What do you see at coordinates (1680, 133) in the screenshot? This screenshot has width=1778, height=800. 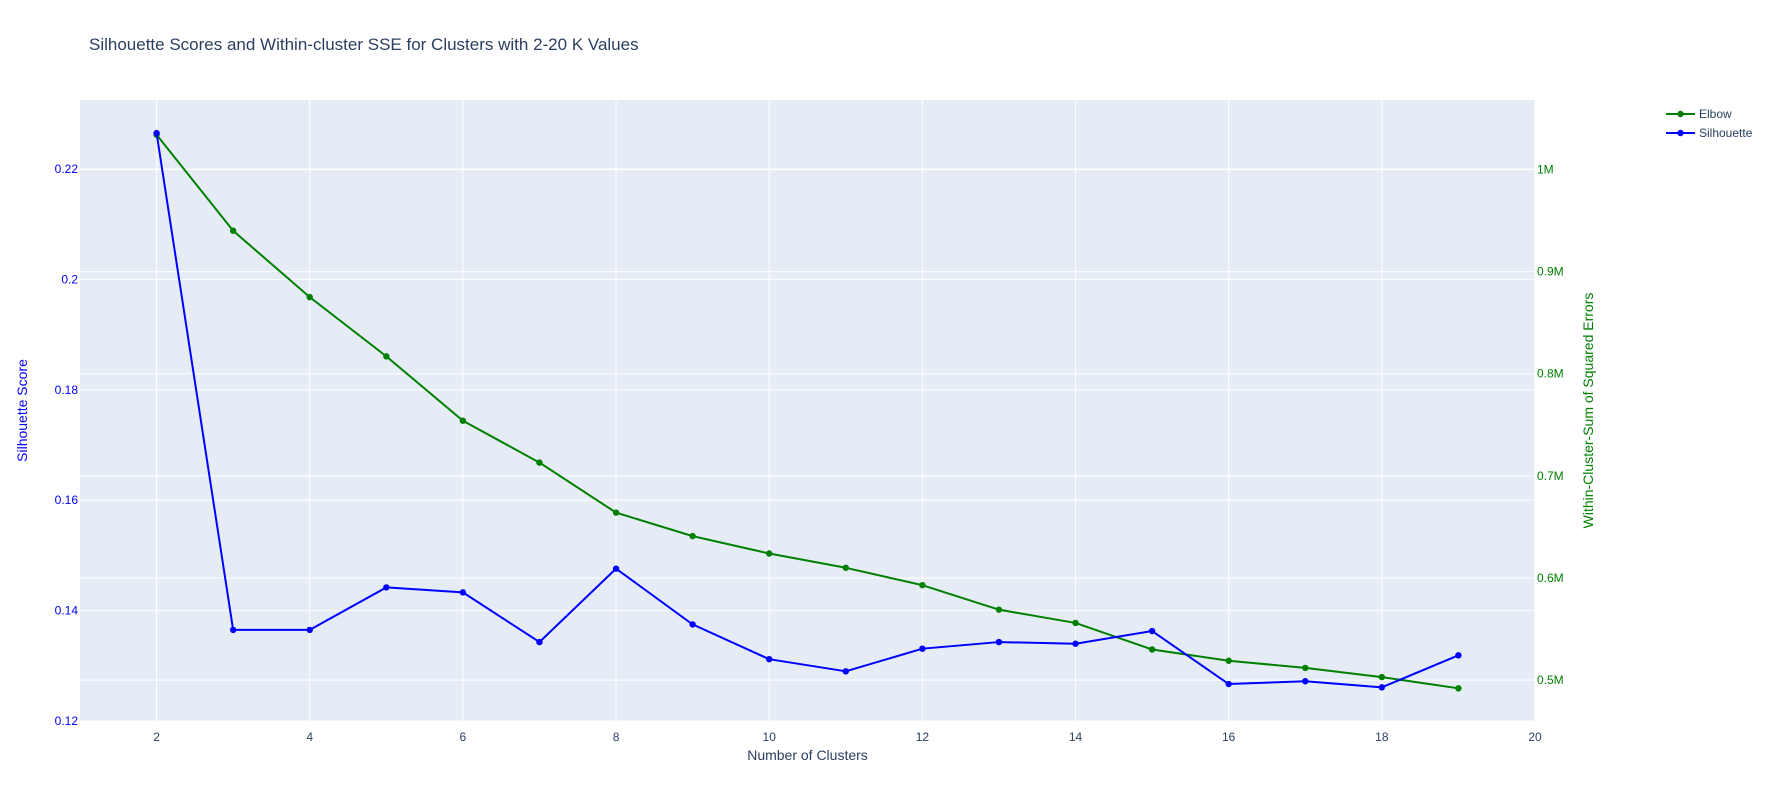 I see `legend-silhouette-marker` at bounding box center [1680, 133].